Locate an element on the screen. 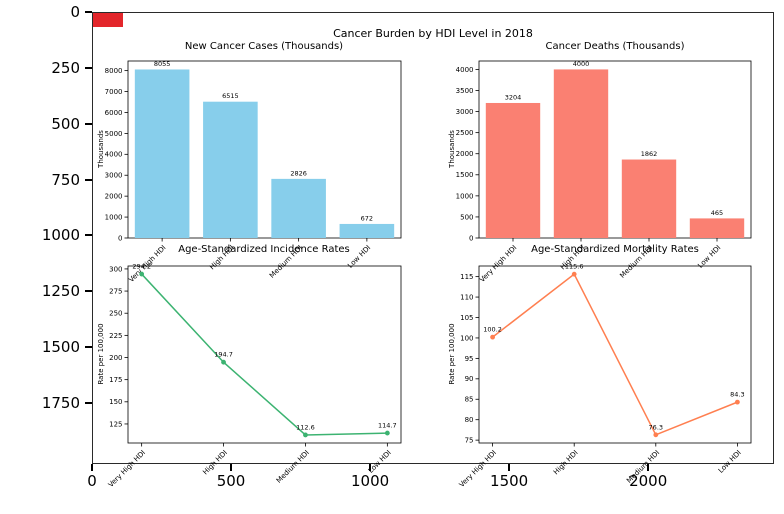 This screenshot has width=784, height=514. point-value-label: 294.2 is located at coordinates (141, 267).